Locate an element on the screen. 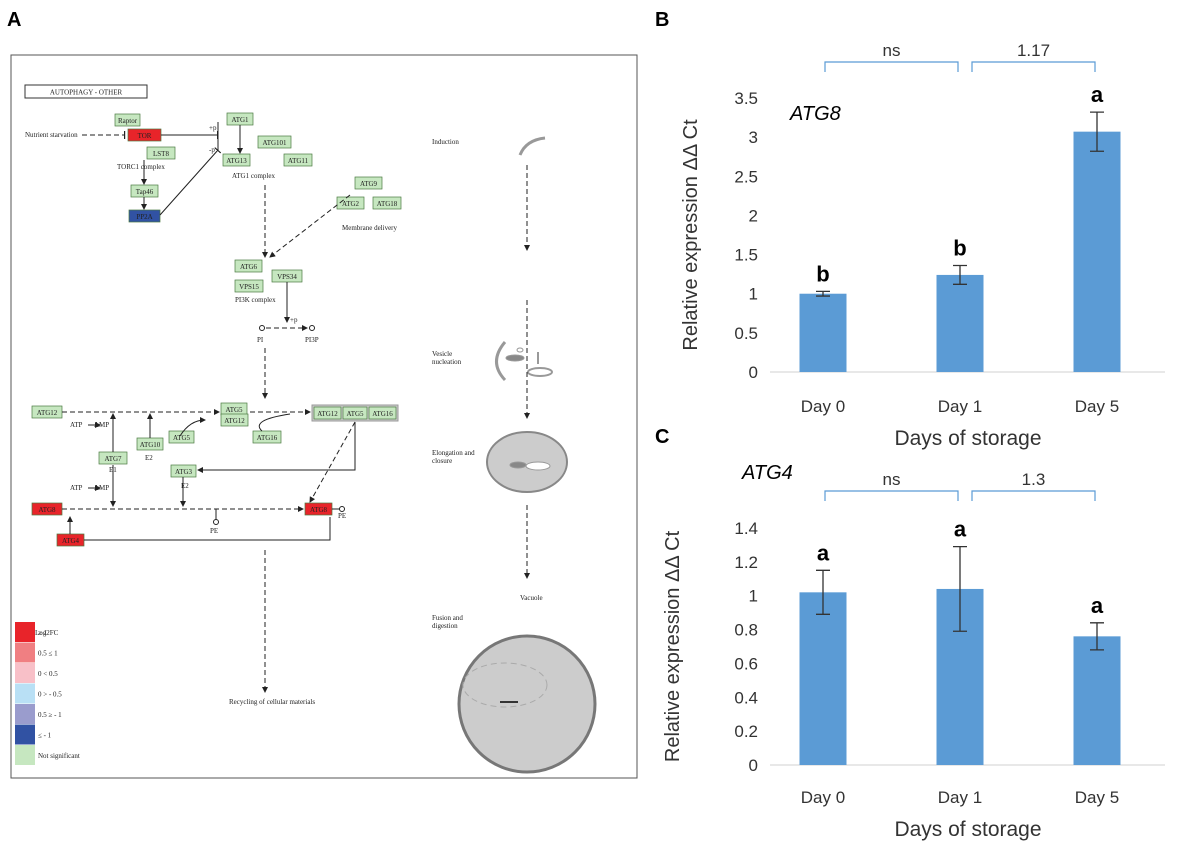 The height and width of the screenshot is (841, 1185). stage-label: closure is located at coordinates (442, 461).